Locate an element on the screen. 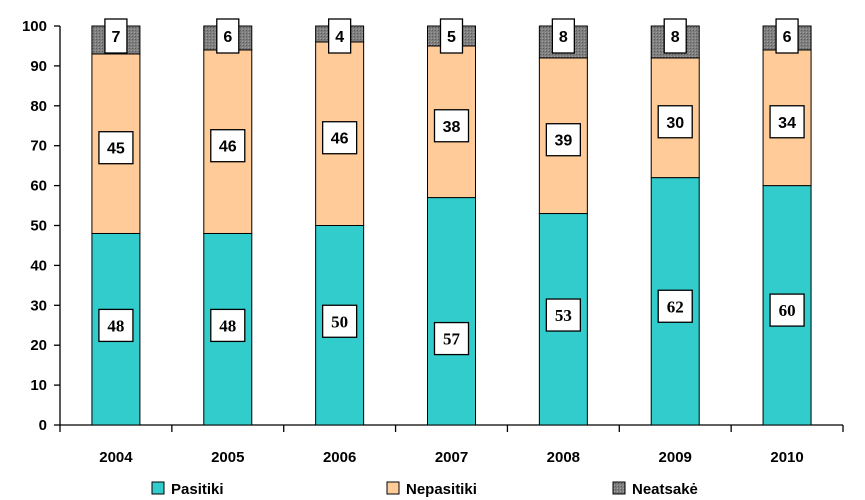 The width and height of the screenshot is (865, 500). value-label-pasitiki-2009: 62 is located at coordinates (675, 306).